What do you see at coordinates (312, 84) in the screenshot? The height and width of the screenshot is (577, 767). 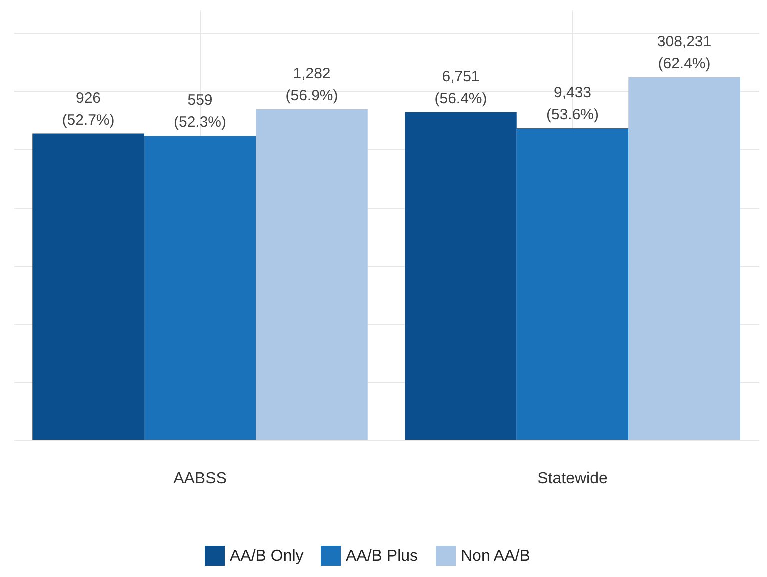 I see `data-label: 1,282 (56.9%)` at bounding box center [312, 84].